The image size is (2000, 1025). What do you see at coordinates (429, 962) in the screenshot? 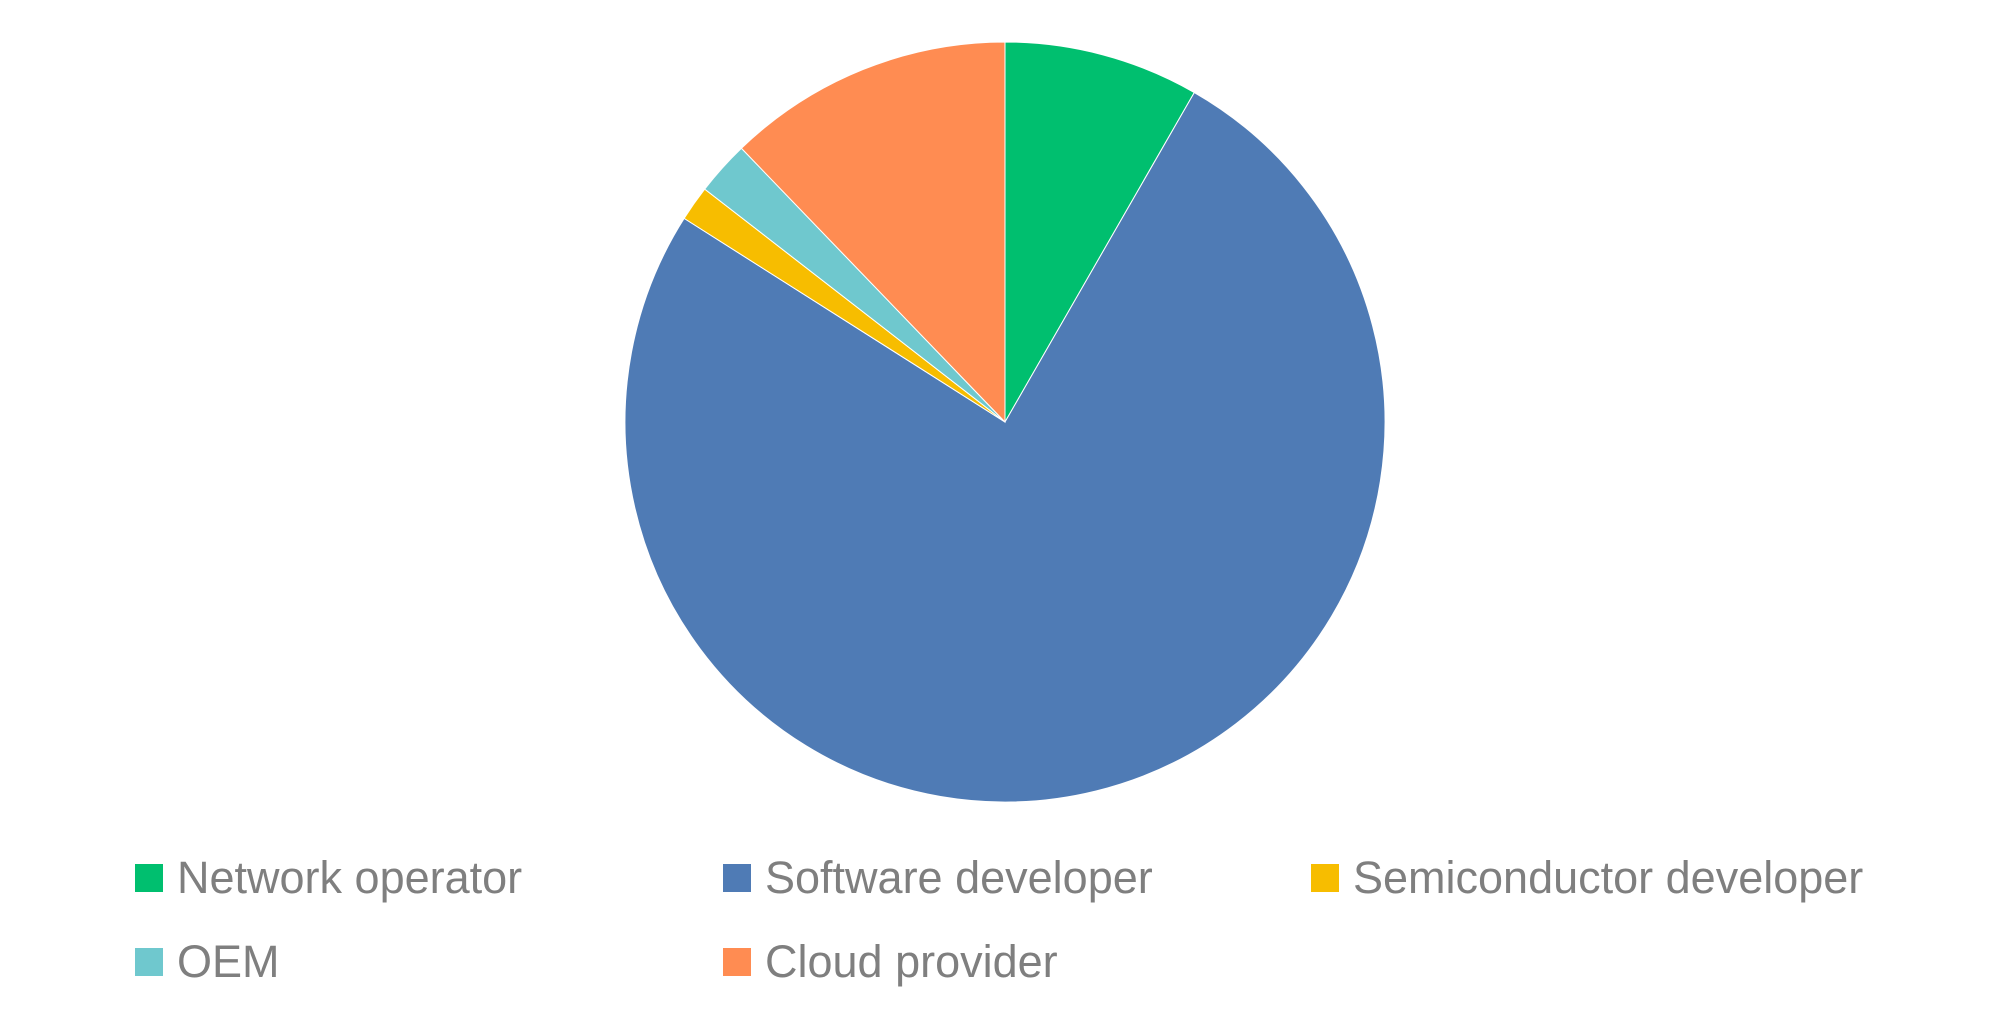
I see `legend-item-oem: OEM` at bounding box center [429, 962].